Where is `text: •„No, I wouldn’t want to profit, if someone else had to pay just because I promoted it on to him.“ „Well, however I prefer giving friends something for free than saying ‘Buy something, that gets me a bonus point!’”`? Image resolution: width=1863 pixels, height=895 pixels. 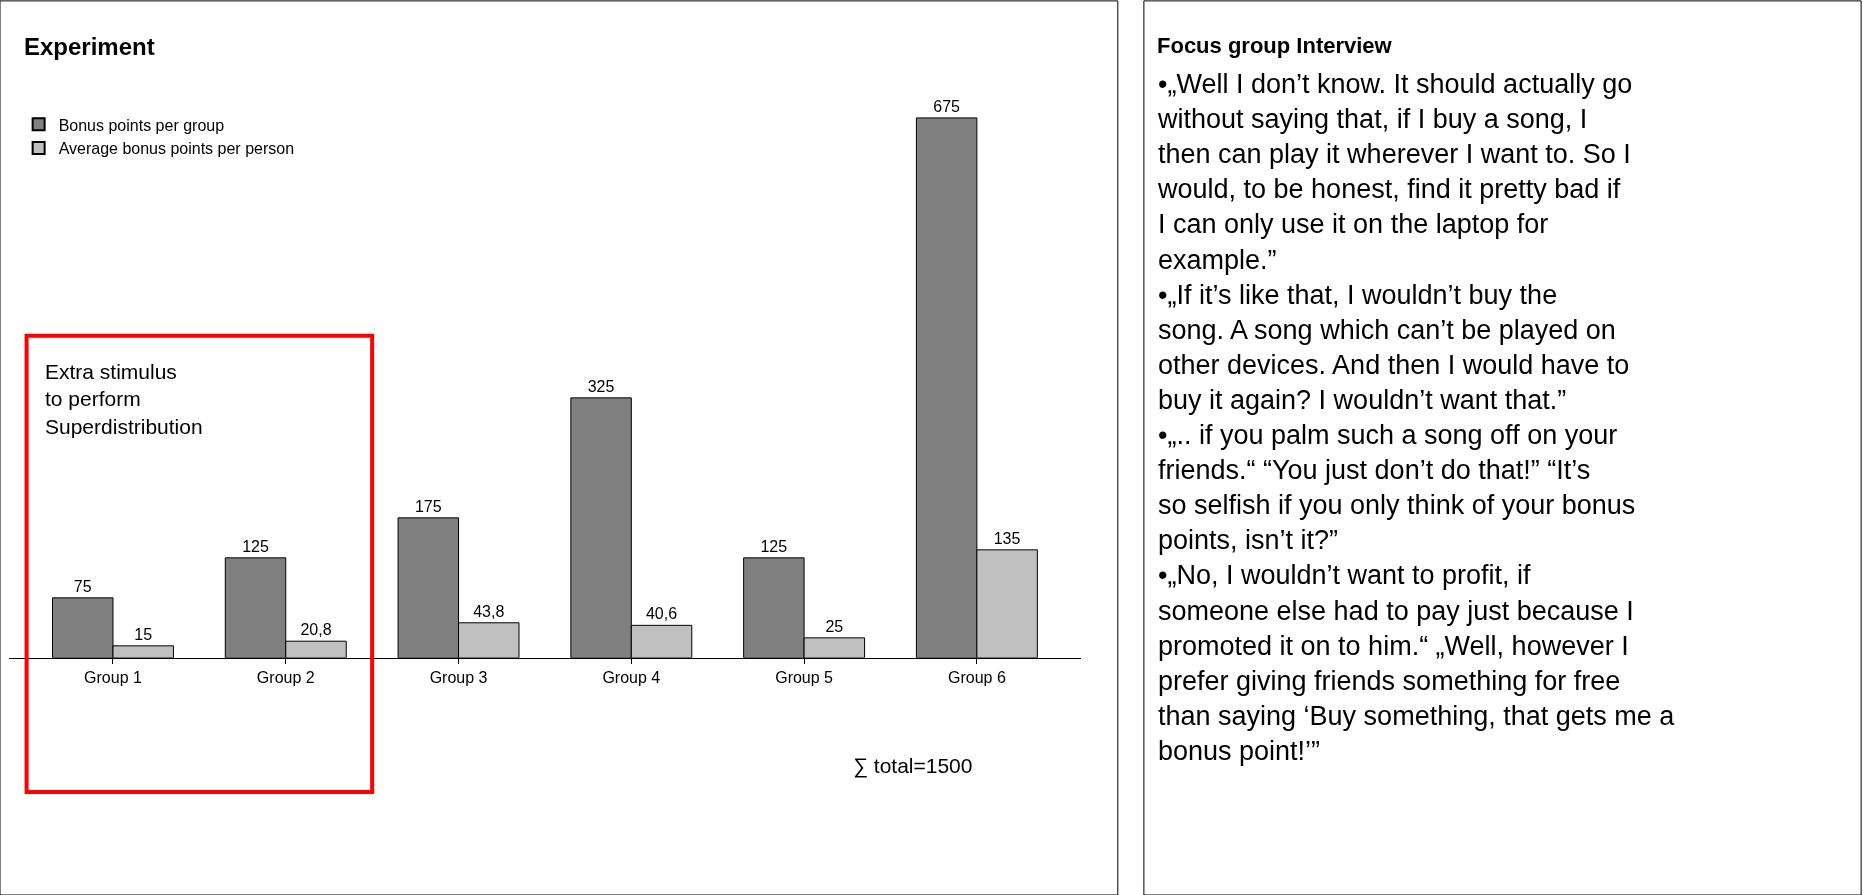
text: •„No, I wouldn’t want to profit, if someone else had to pay just because I promoted it on to him.“ „Well, however I prefer giving friends something for free than saying ‘Buy something, that gets me a bonus point!’” is located at coordinates (1417, 663).